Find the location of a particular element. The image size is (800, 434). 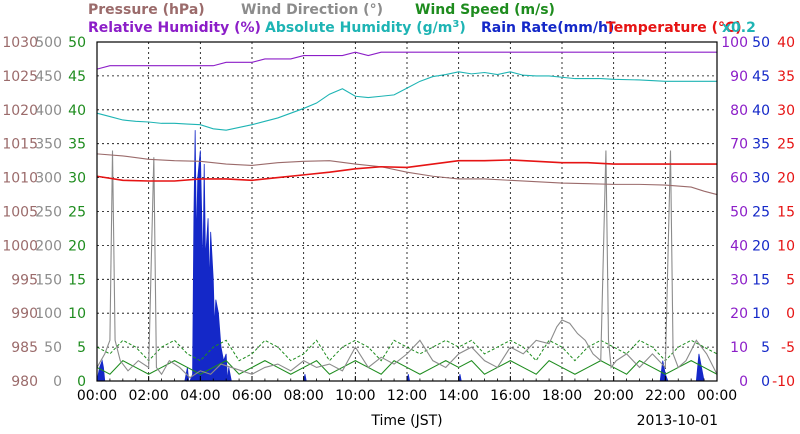

left-tick-wind-speed: 15 is located at coordinates (77, 280).